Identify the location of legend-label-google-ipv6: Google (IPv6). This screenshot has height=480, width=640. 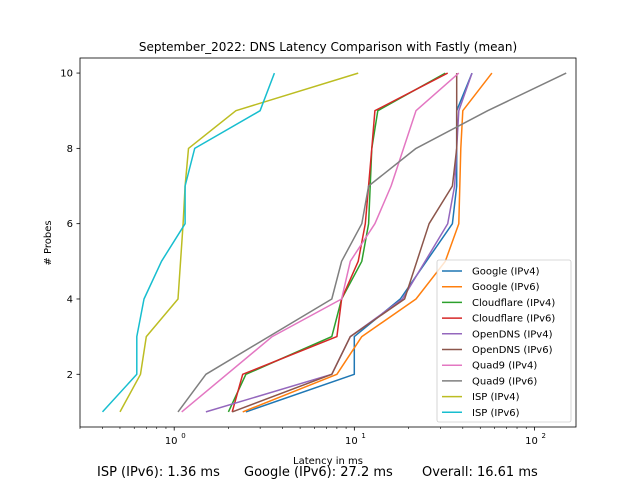
(506, 287).